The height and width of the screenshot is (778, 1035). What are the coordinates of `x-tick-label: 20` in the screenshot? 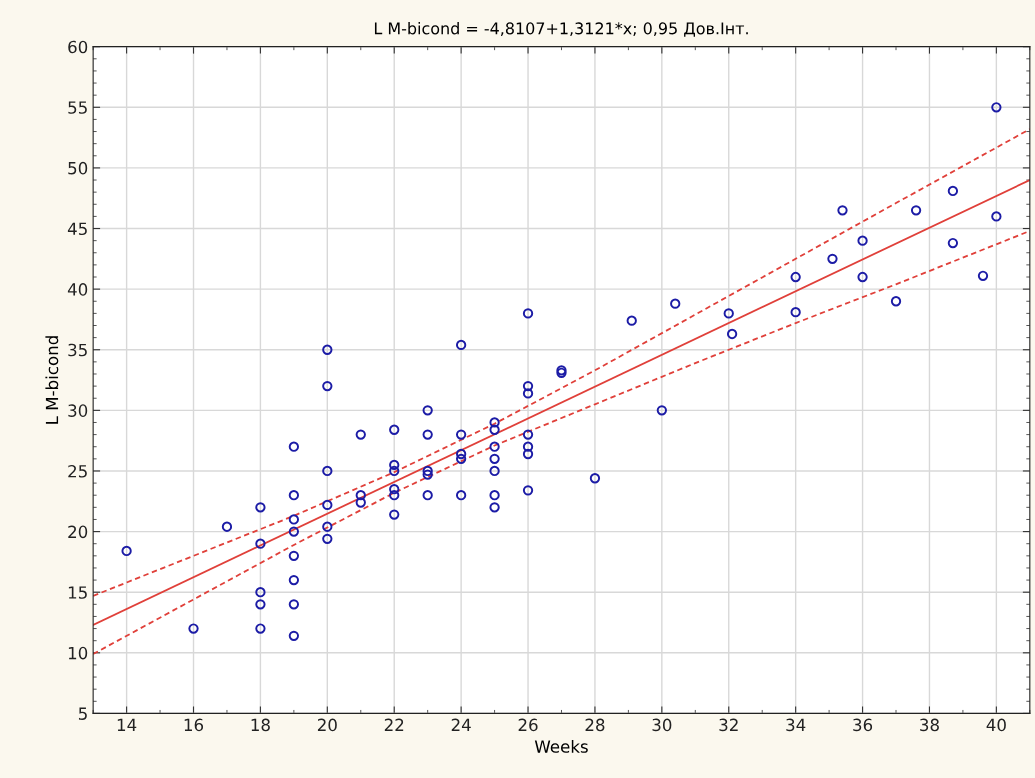 It's located at (327, 725).